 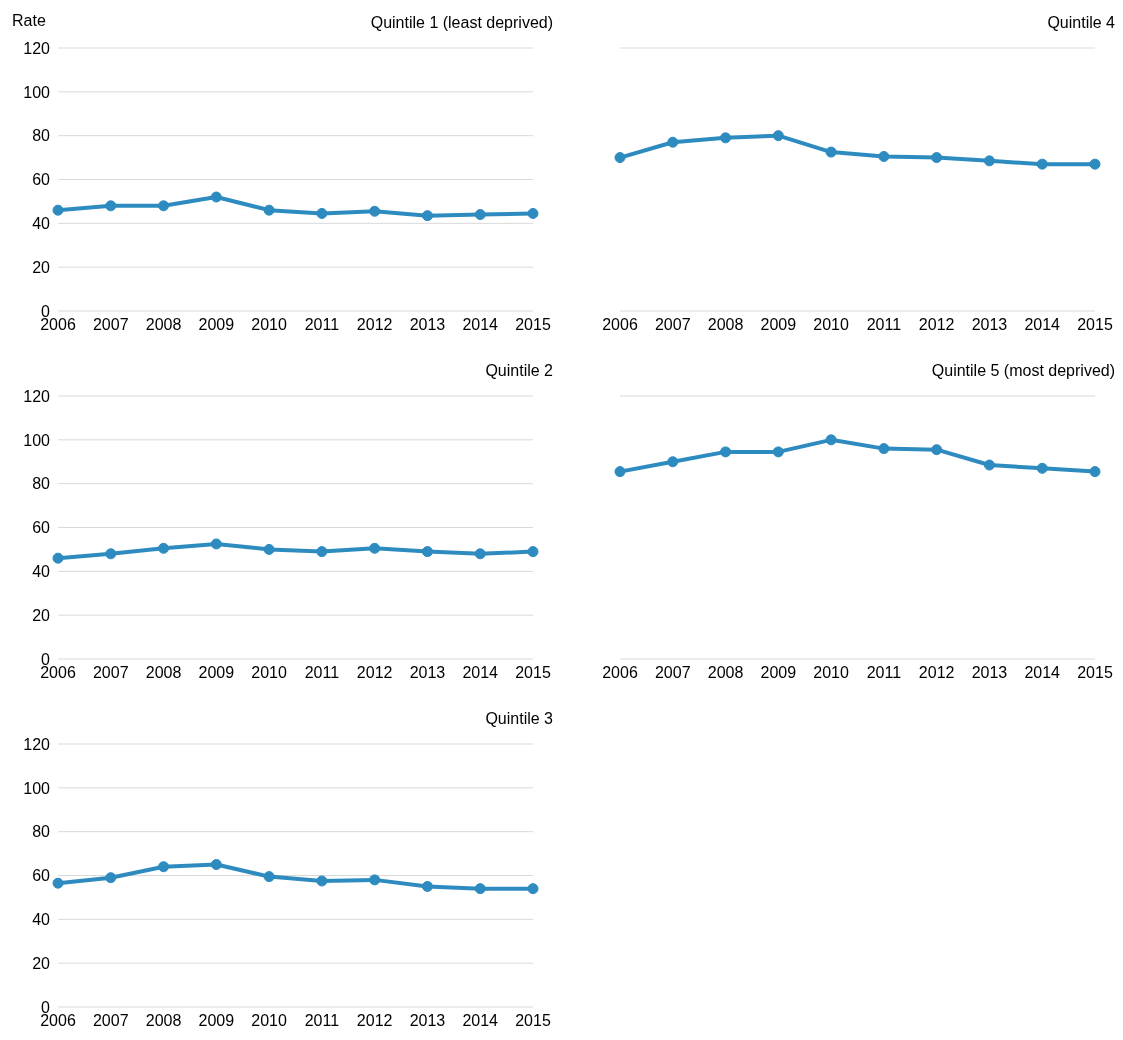 I want to click on chart-title: Quintile 2, so click(x=519, y=371).